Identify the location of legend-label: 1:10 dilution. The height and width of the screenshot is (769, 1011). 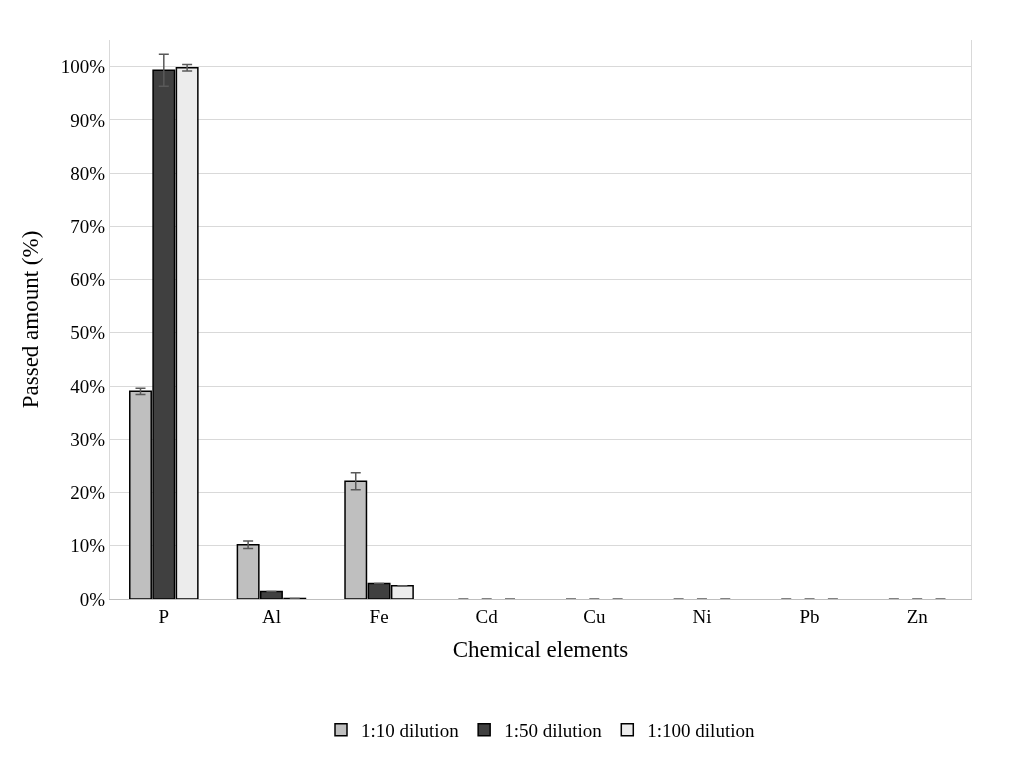
(410, 731).